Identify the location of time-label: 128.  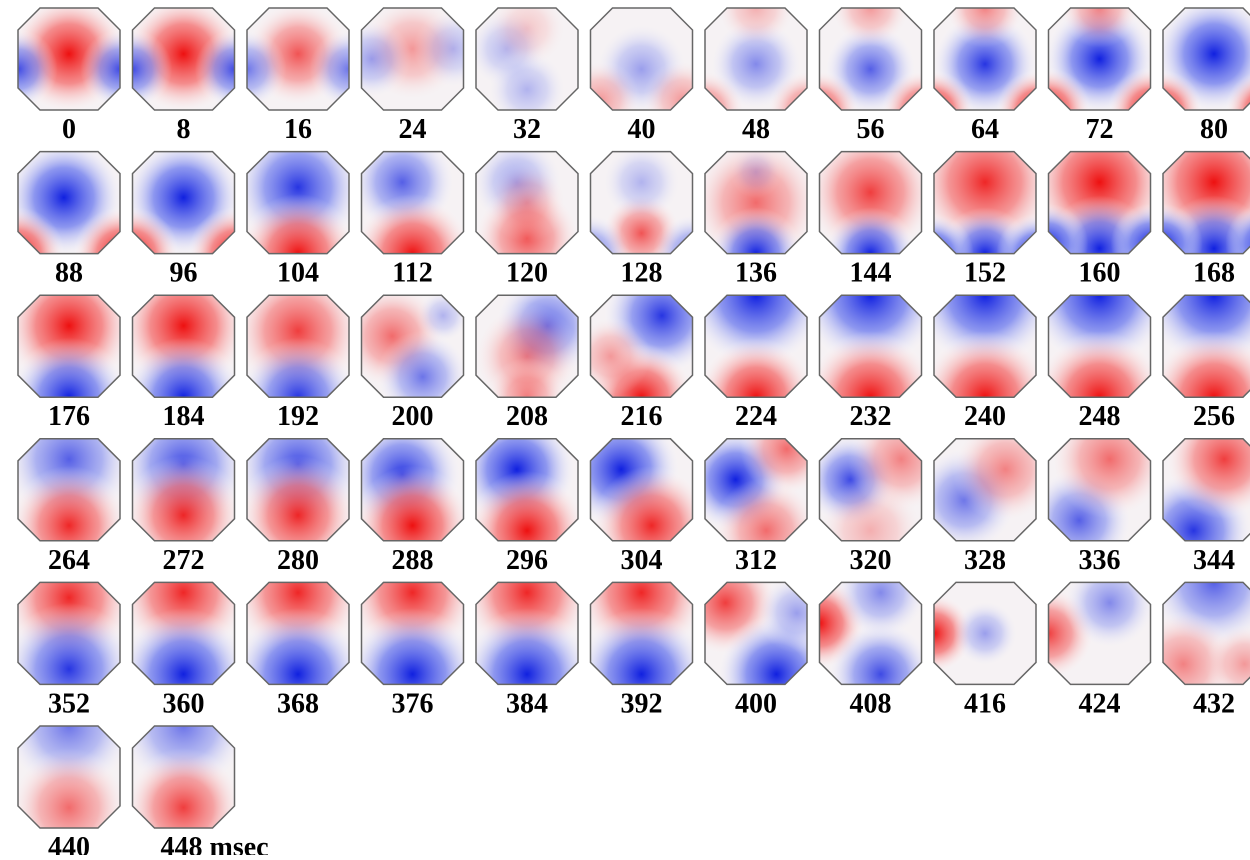
(642, 273).